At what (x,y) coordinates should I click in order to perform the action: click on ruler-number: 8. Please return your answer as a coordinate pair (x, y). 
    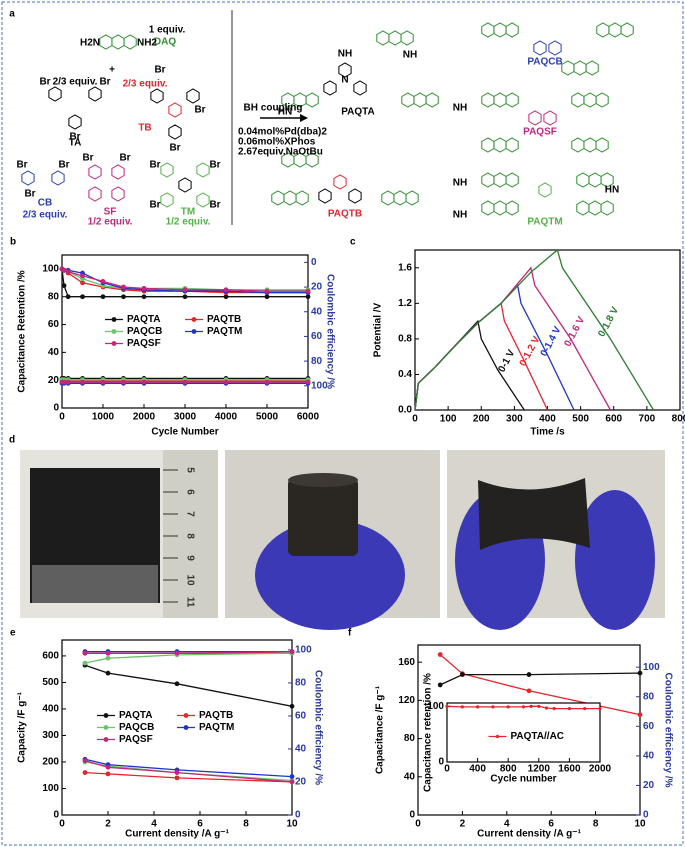
    Looking at the image, I should click on (189, 536).